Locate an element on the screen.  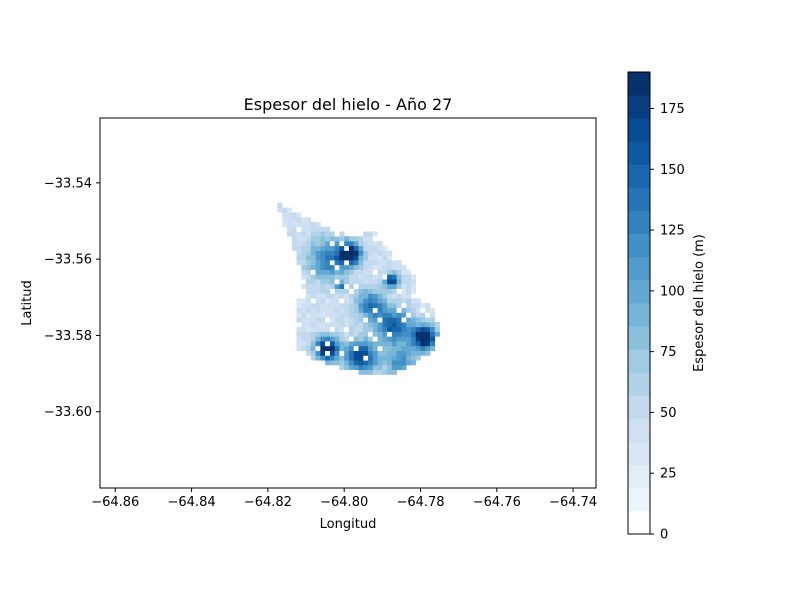
colorbar-tick-label: 25 is located at coordinates (668, 474).